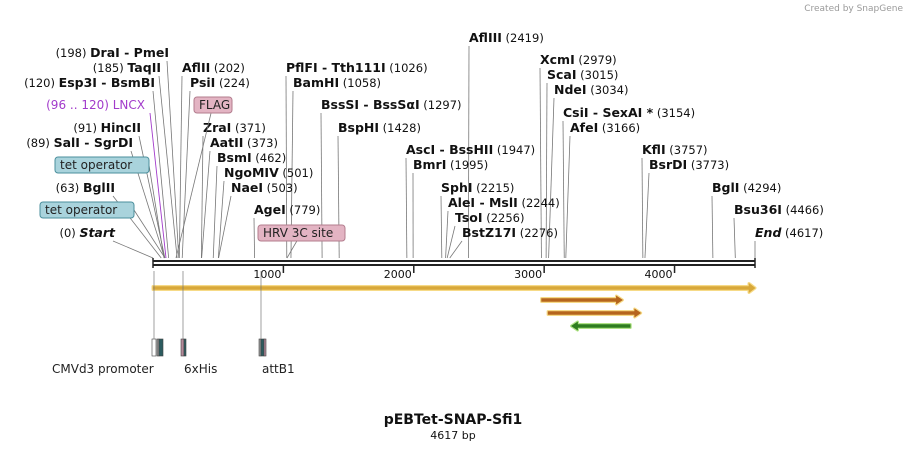  I want to click on restriction-site-label: XcmI (2979), so click(578, 59).